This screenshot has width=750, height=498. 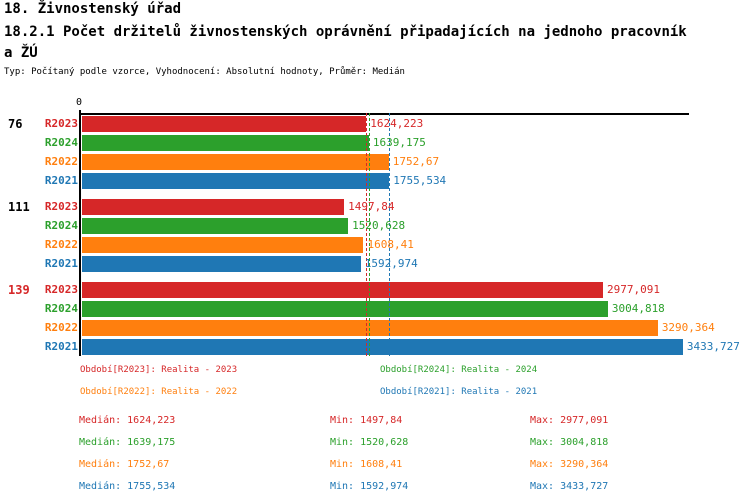 What do you see at coordinates (19, 207) in the screenshot?
I see `group-label: 111` at bounding box center [19, 207].